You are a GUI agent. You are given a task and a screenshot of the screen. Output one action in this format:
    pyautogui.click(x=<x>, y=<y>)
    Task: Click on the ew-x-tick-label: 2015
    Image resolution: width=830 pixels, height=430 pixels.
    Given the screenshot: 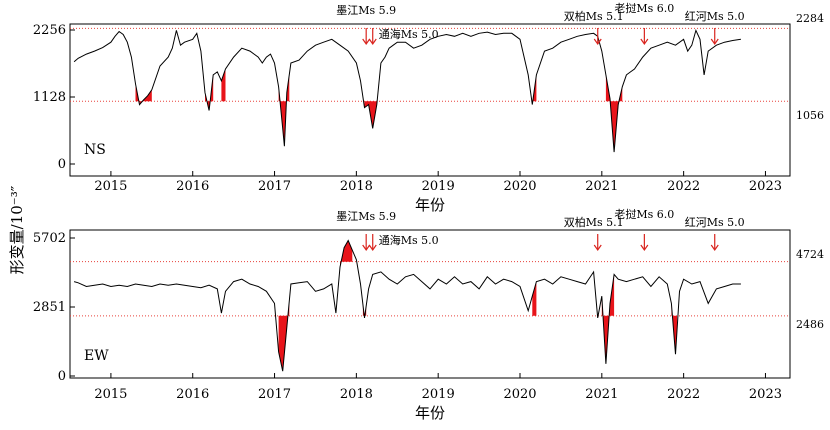 What is the action you would take?
    pyautogui.click(x=110, y=394)
    